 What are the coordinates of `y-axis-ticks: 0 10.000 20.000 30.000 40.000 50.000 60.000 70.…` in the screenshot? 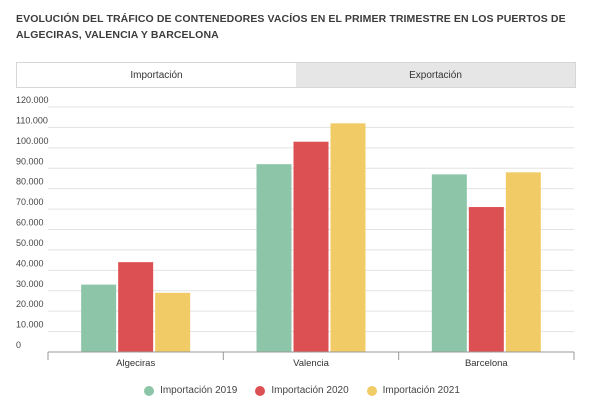 It's located at (32, 222).